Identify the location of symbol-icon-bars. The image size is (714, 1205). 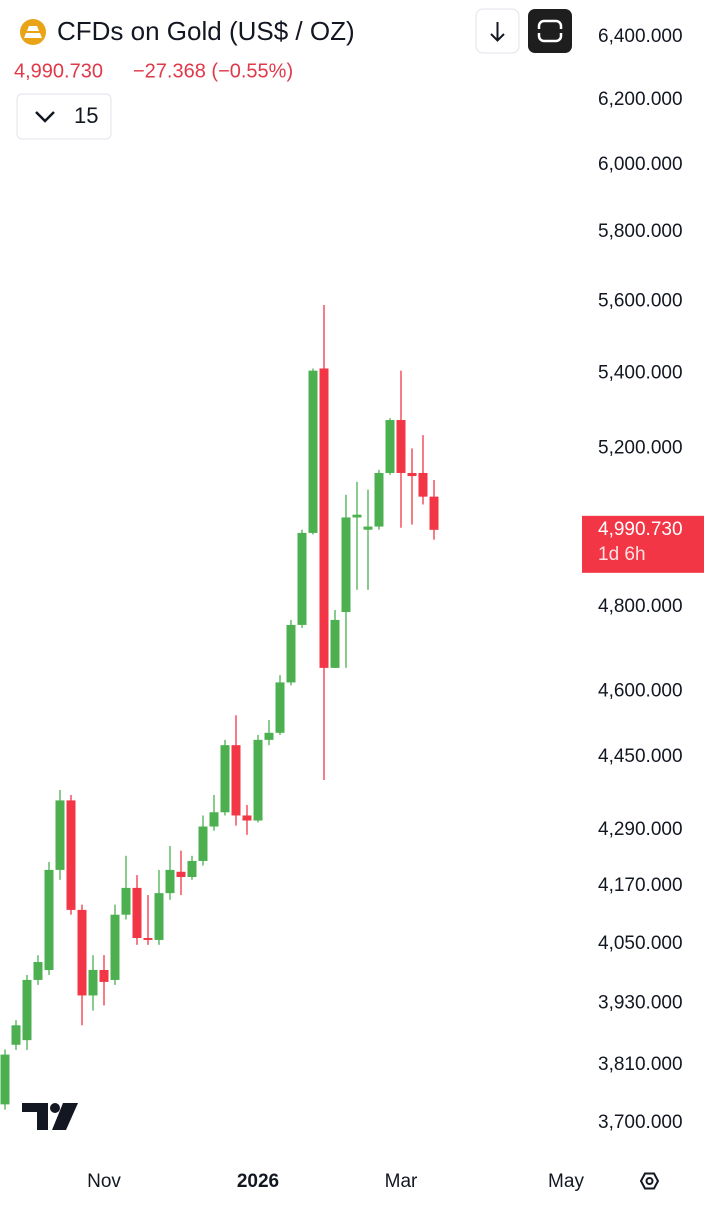
(33, 32).